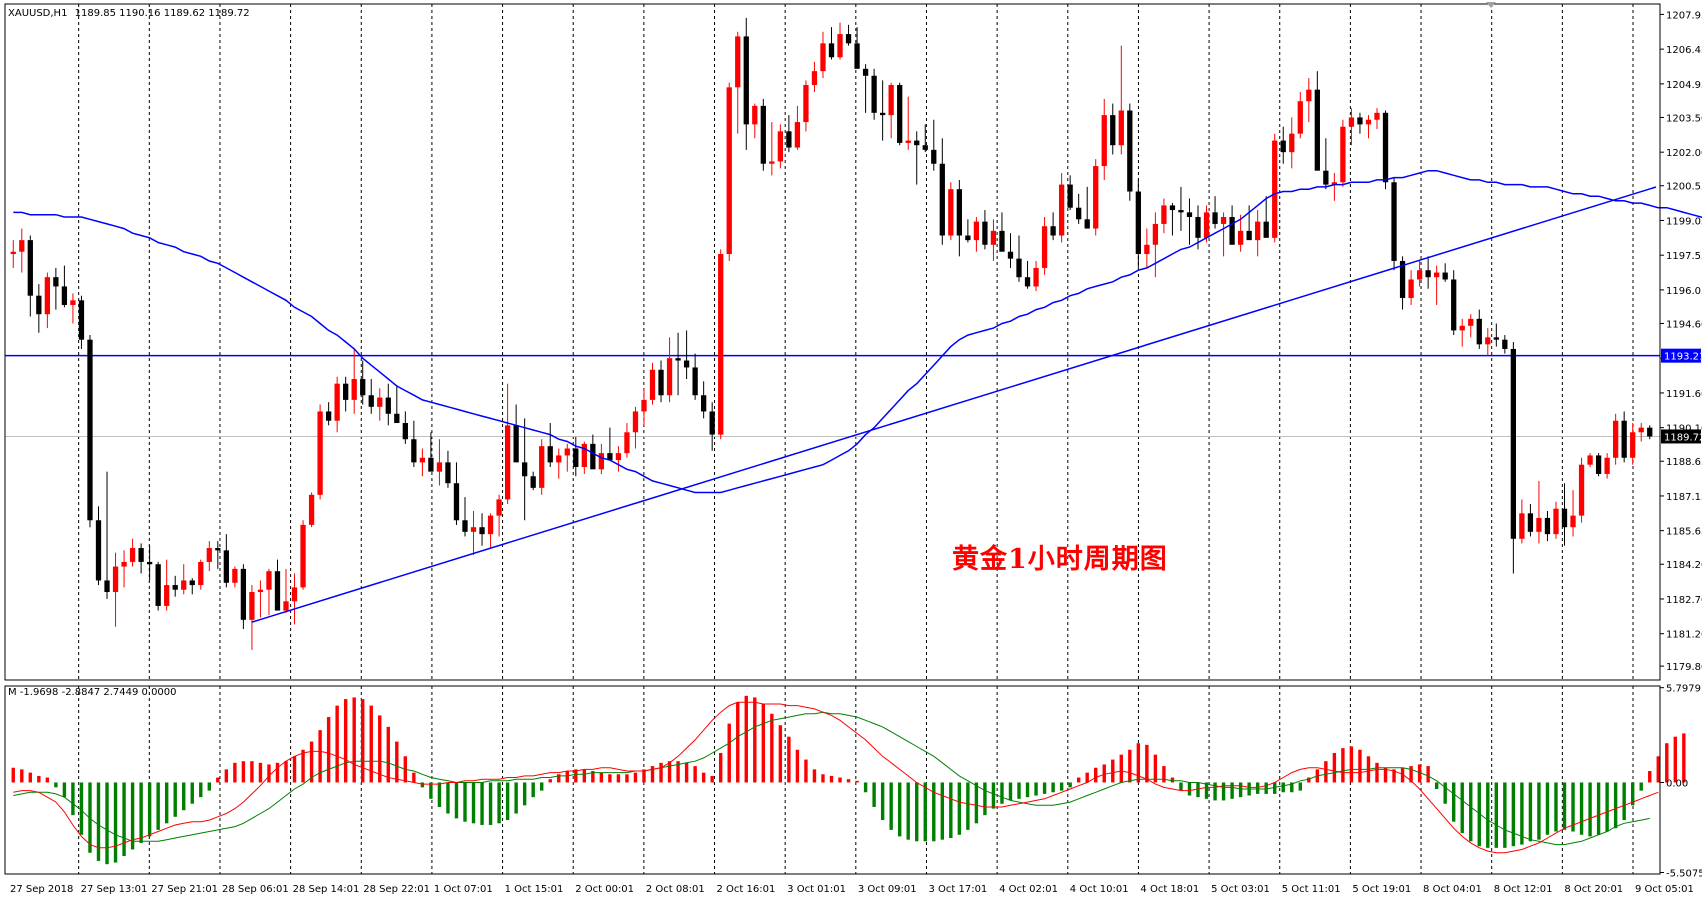 The width and height of the screenshot is (1702, 900). I want to click on y-tick-label: 1187.15, so click(1684, 497).